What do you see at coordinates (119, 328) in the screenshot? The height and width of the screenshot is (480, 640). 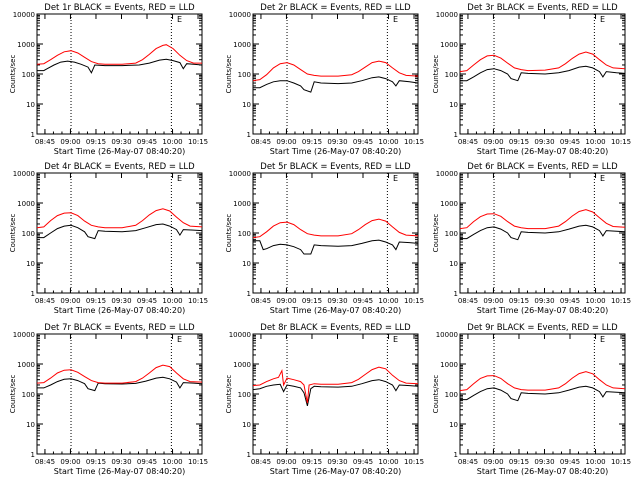 I see `panel-title: Det 7r BLACK = Events, RED = LLD` at bounding box center [119, 328].